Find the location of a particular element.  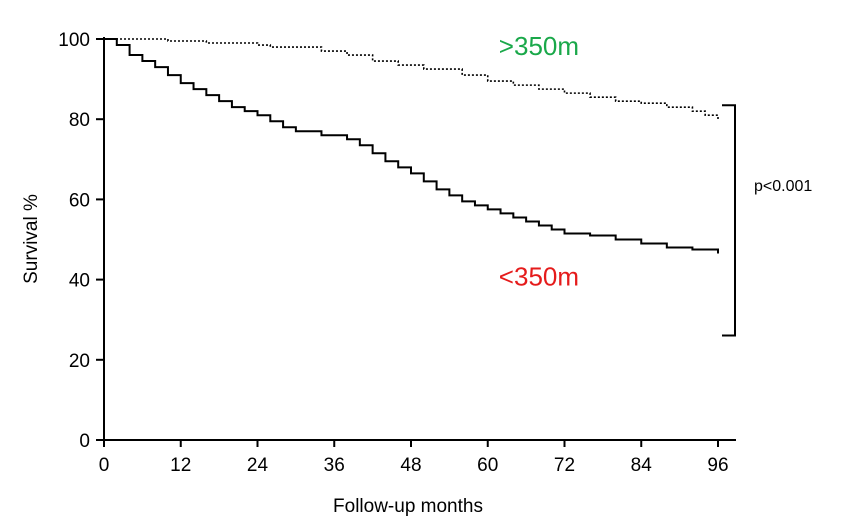

x-tick-label: 96 is located at coordinates (717, 465).